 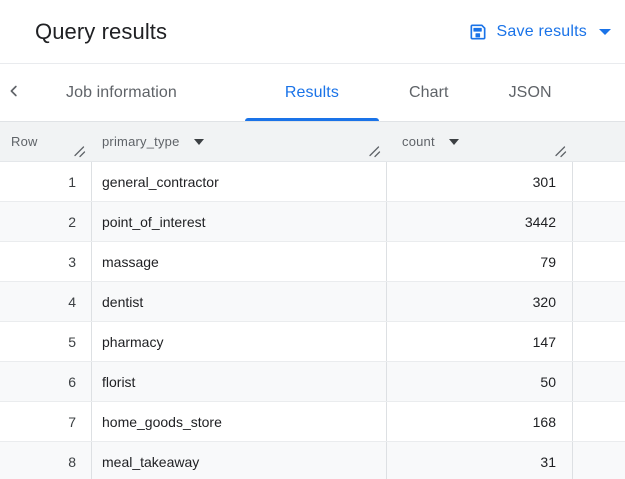 I want to click on column-resize-handle-count, so click(x=560, y=151).